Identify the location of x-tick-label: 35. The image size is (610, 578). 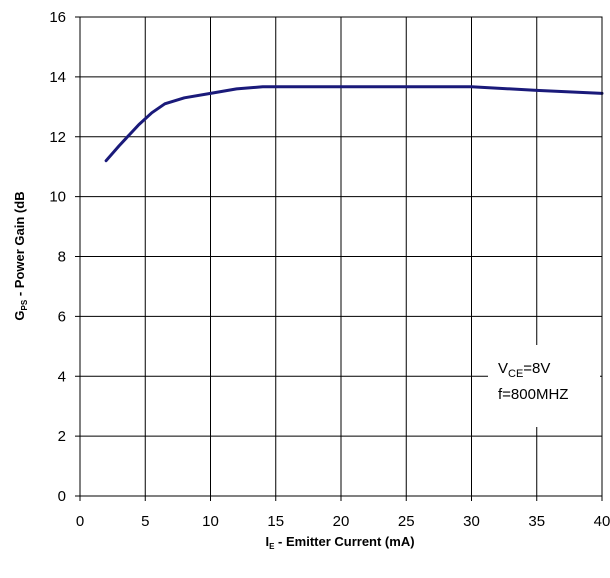
(536, 521).